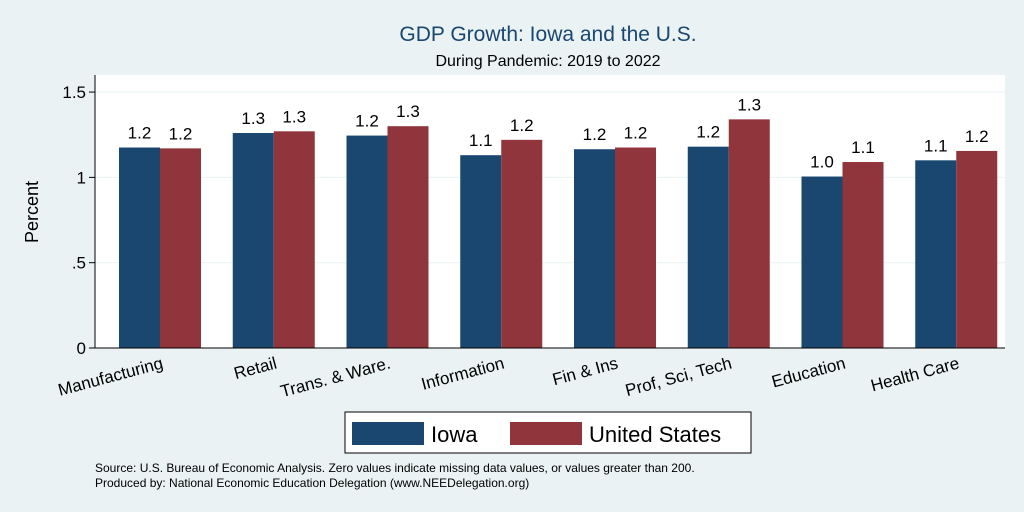 The width and height of the screenshot is (1024, 512). What do you see at coordinates (454, 434) in the screenshot?
I see `legend-label-iowa: Iowa` at bounding box center [454, 434].